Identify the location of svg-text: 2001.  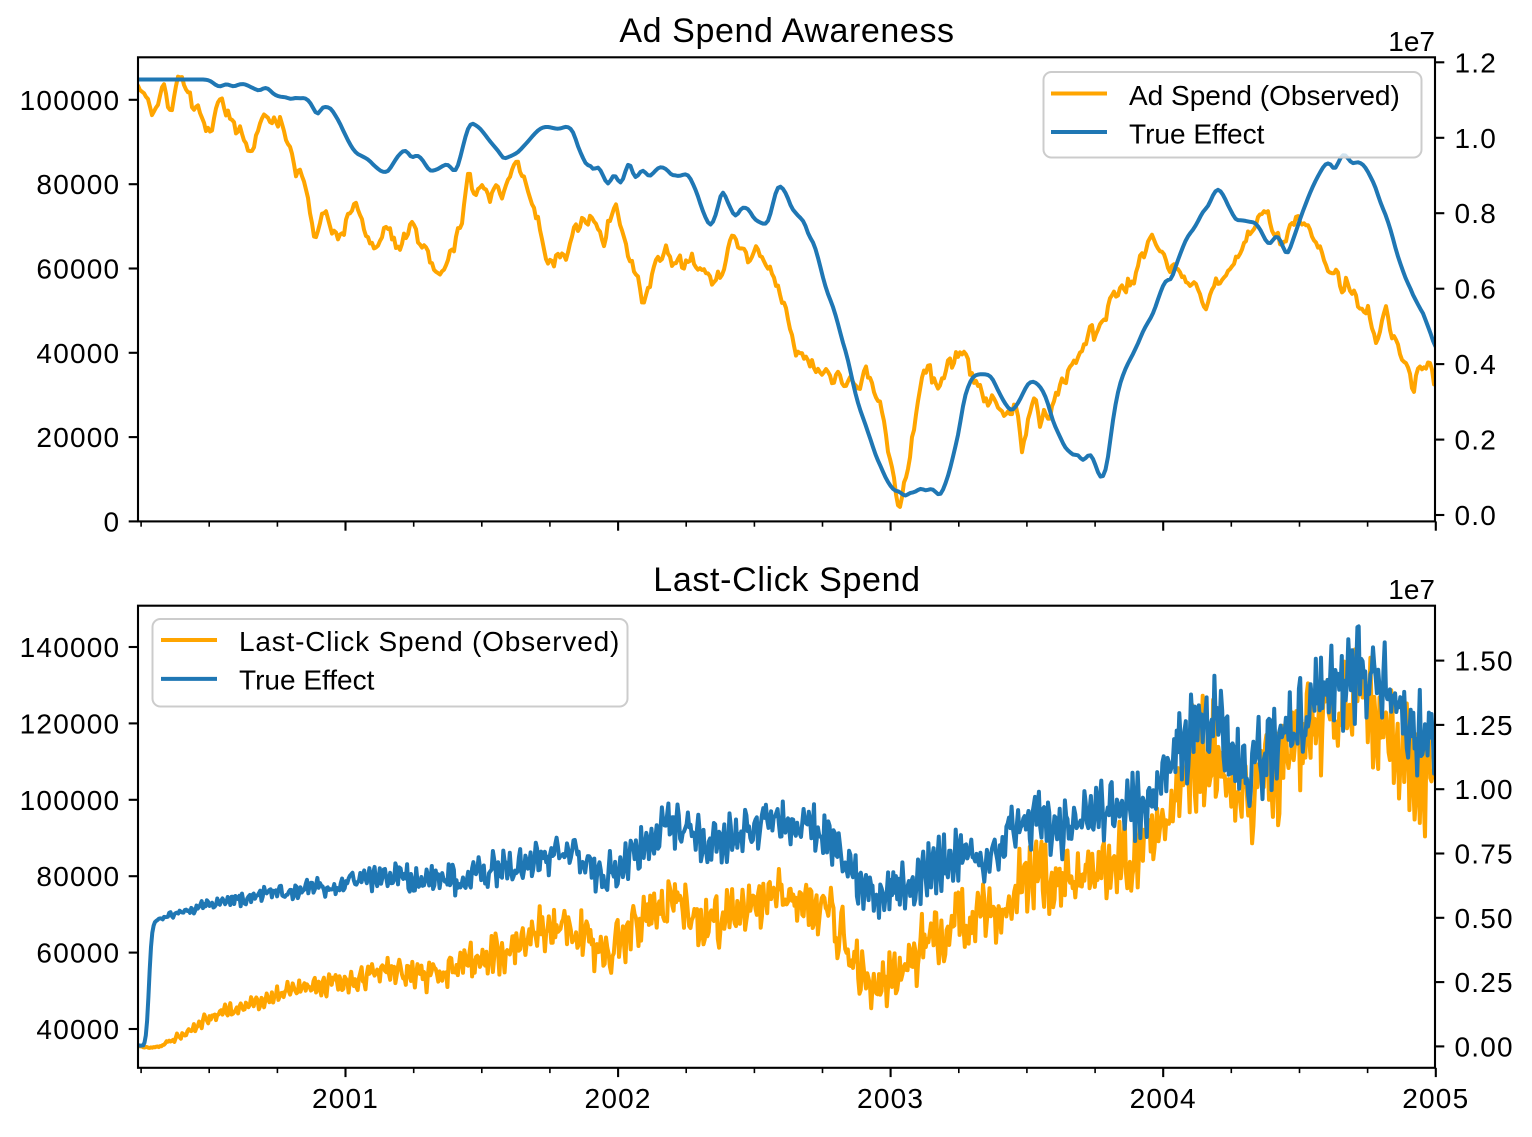
(345, 1098).